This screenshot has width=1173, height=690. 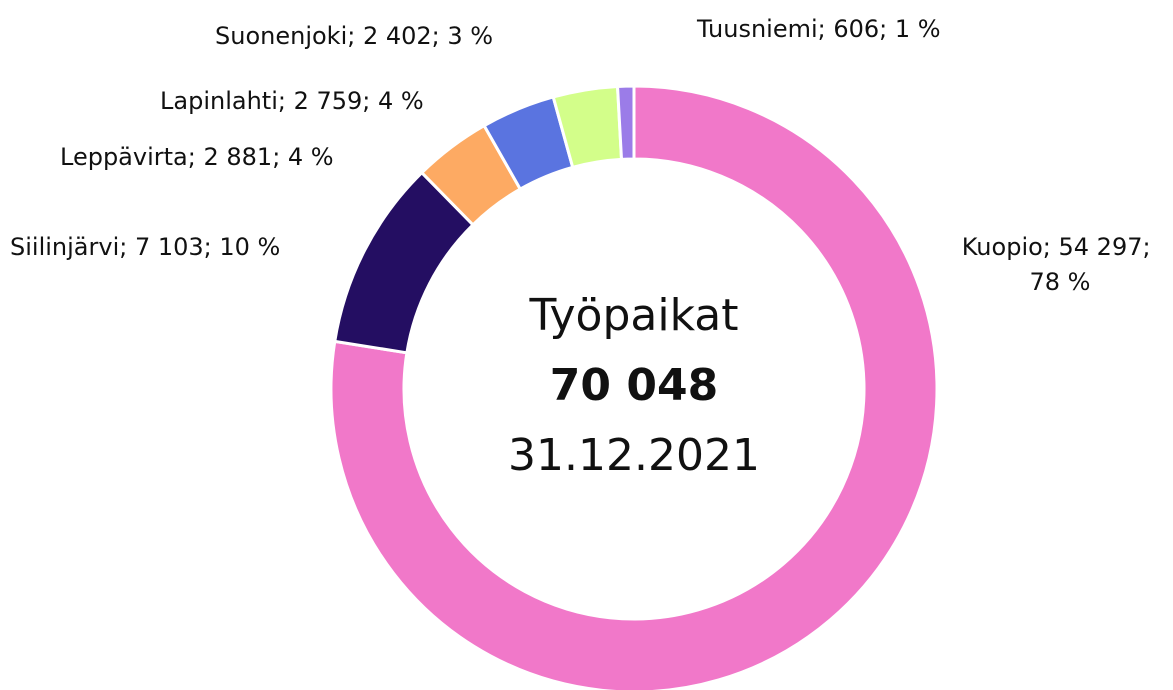 I want to click on label-value: 7 103, so click(x=169, y=247).